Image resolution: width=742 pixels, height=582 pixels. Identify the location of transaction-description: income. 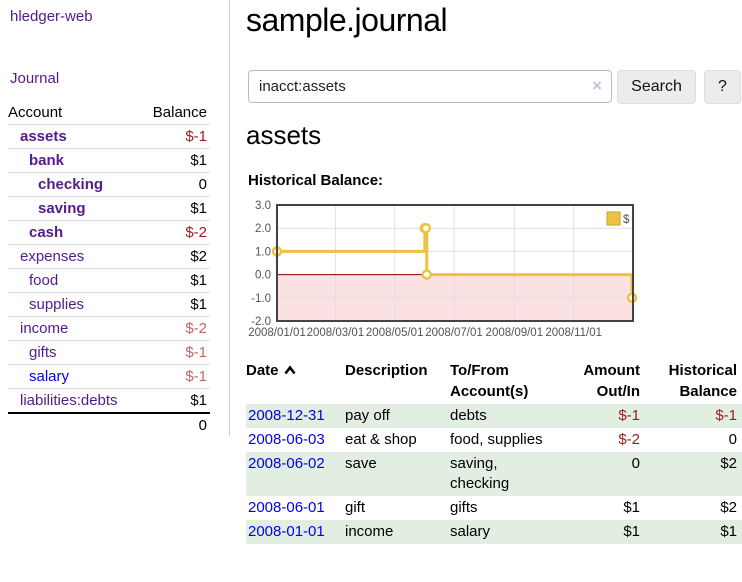
(369, 531).